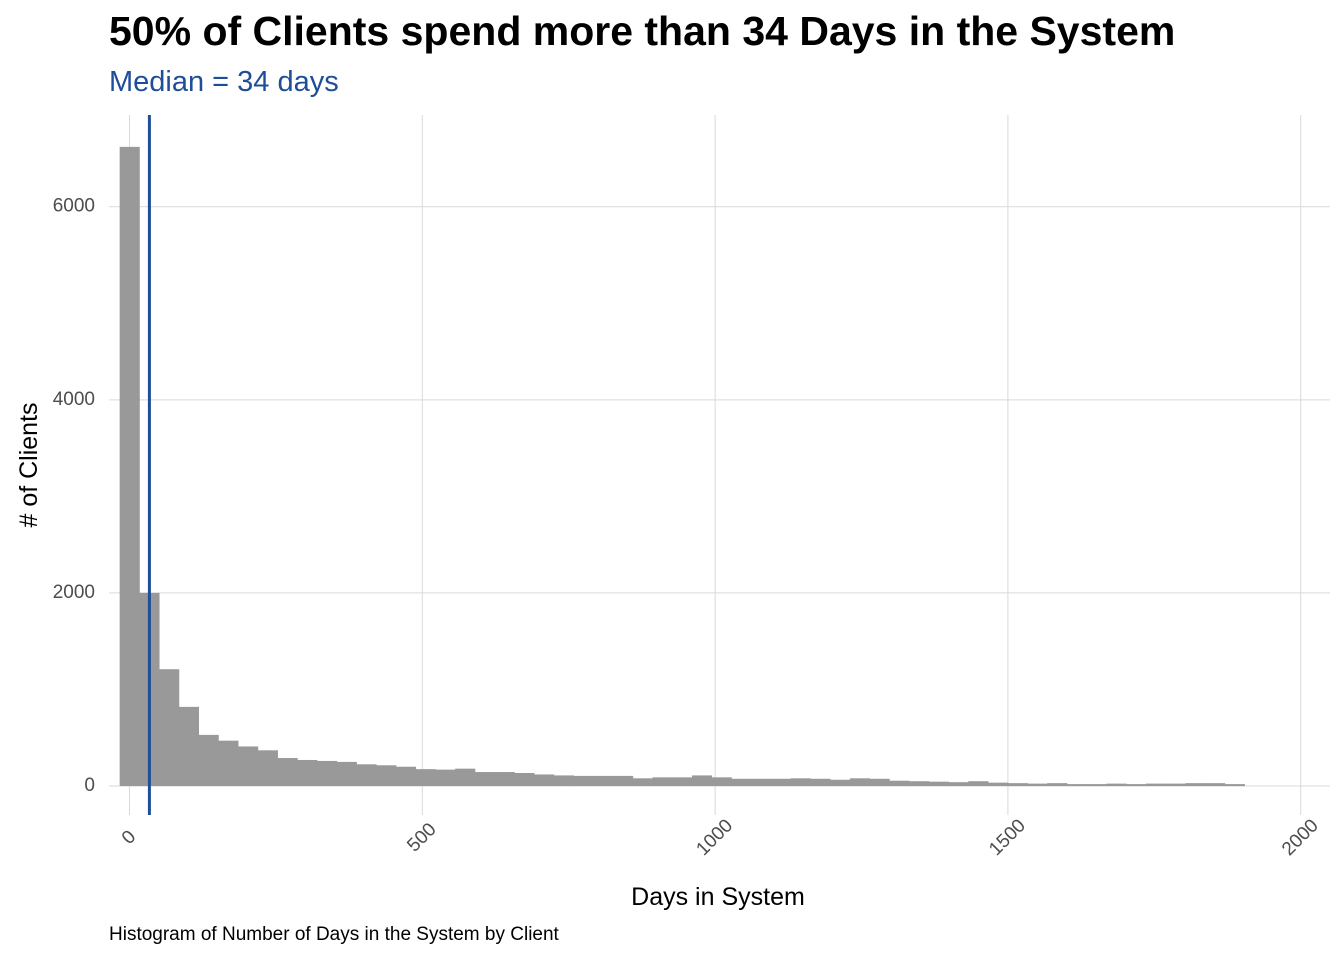 This screenshot has width=1344, height=960. What do you see at coordinates (74, 206) in the screenshot?
I see `y-tick-label: 6000` at bounding box center [74, 206].